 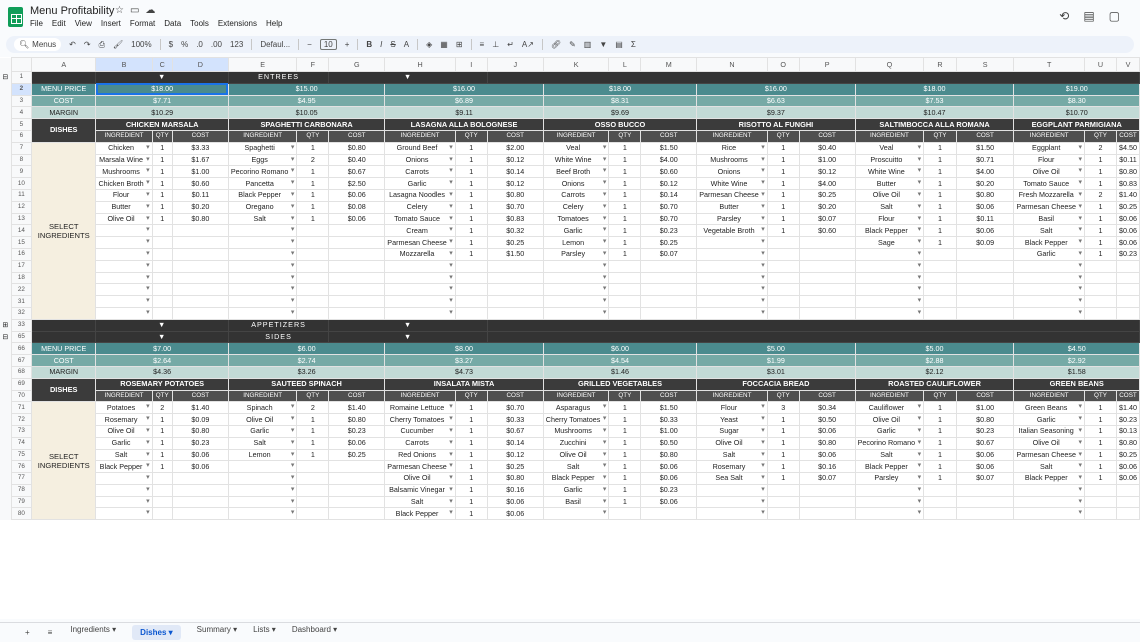 What do you see at coordinates (38, 44) in the screenshot?
I see `search-menus: 🔍︎ Menus` at bounding box center [38, 44].